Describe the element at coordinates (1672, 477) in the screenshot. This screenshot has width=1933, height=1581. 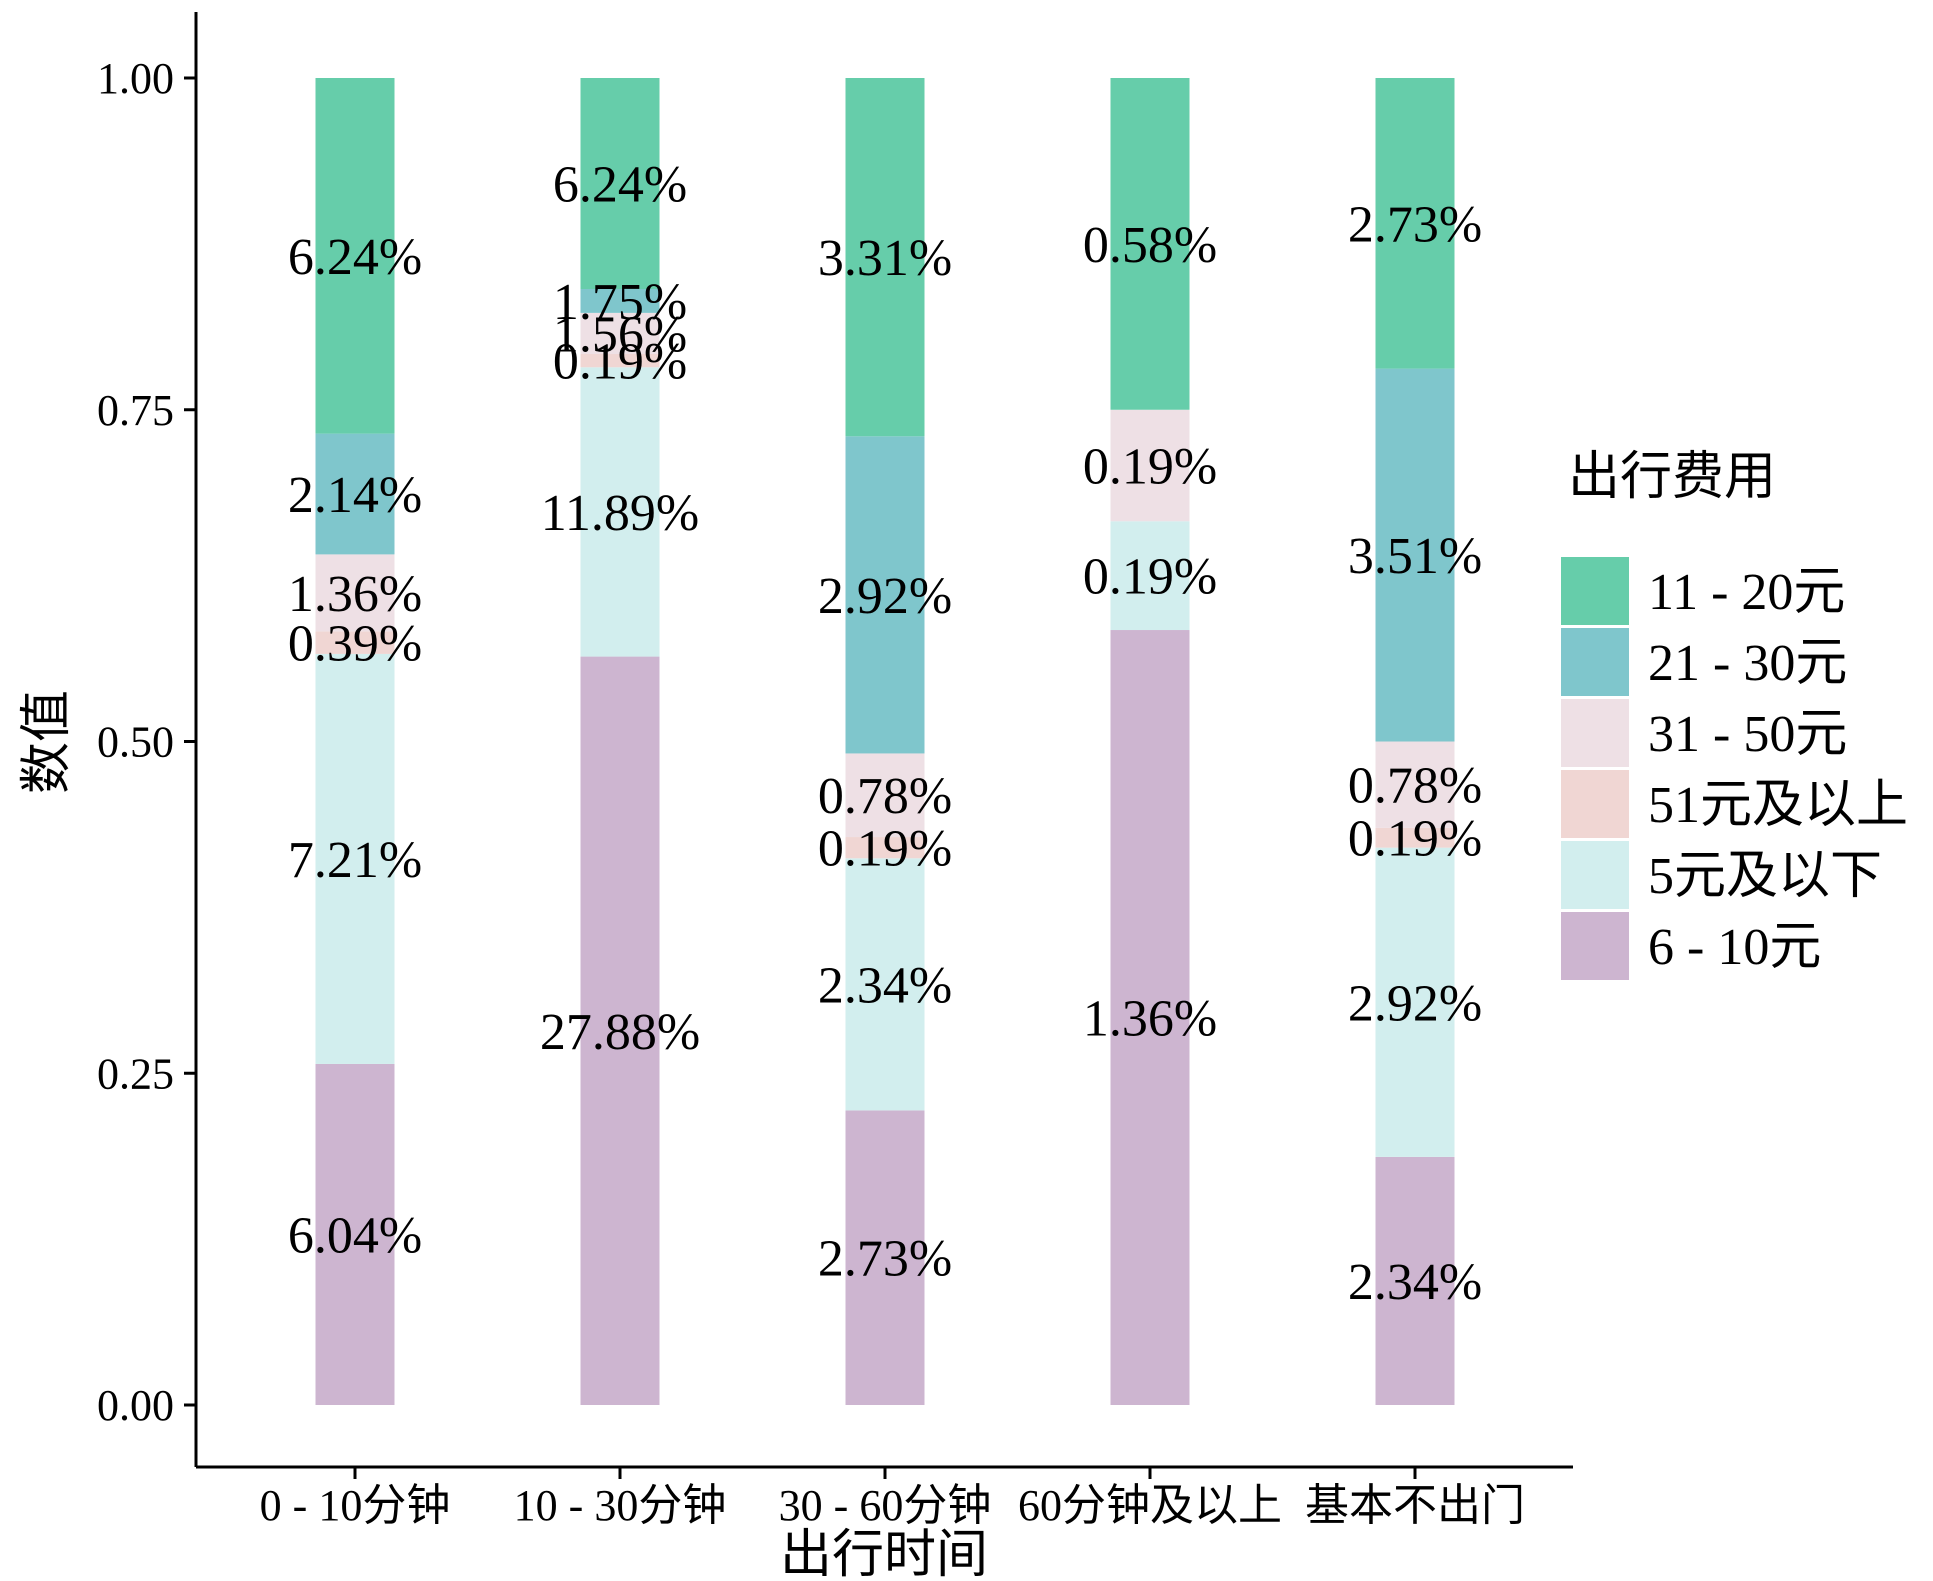
I see `legend-title: 出行费用` at that location.